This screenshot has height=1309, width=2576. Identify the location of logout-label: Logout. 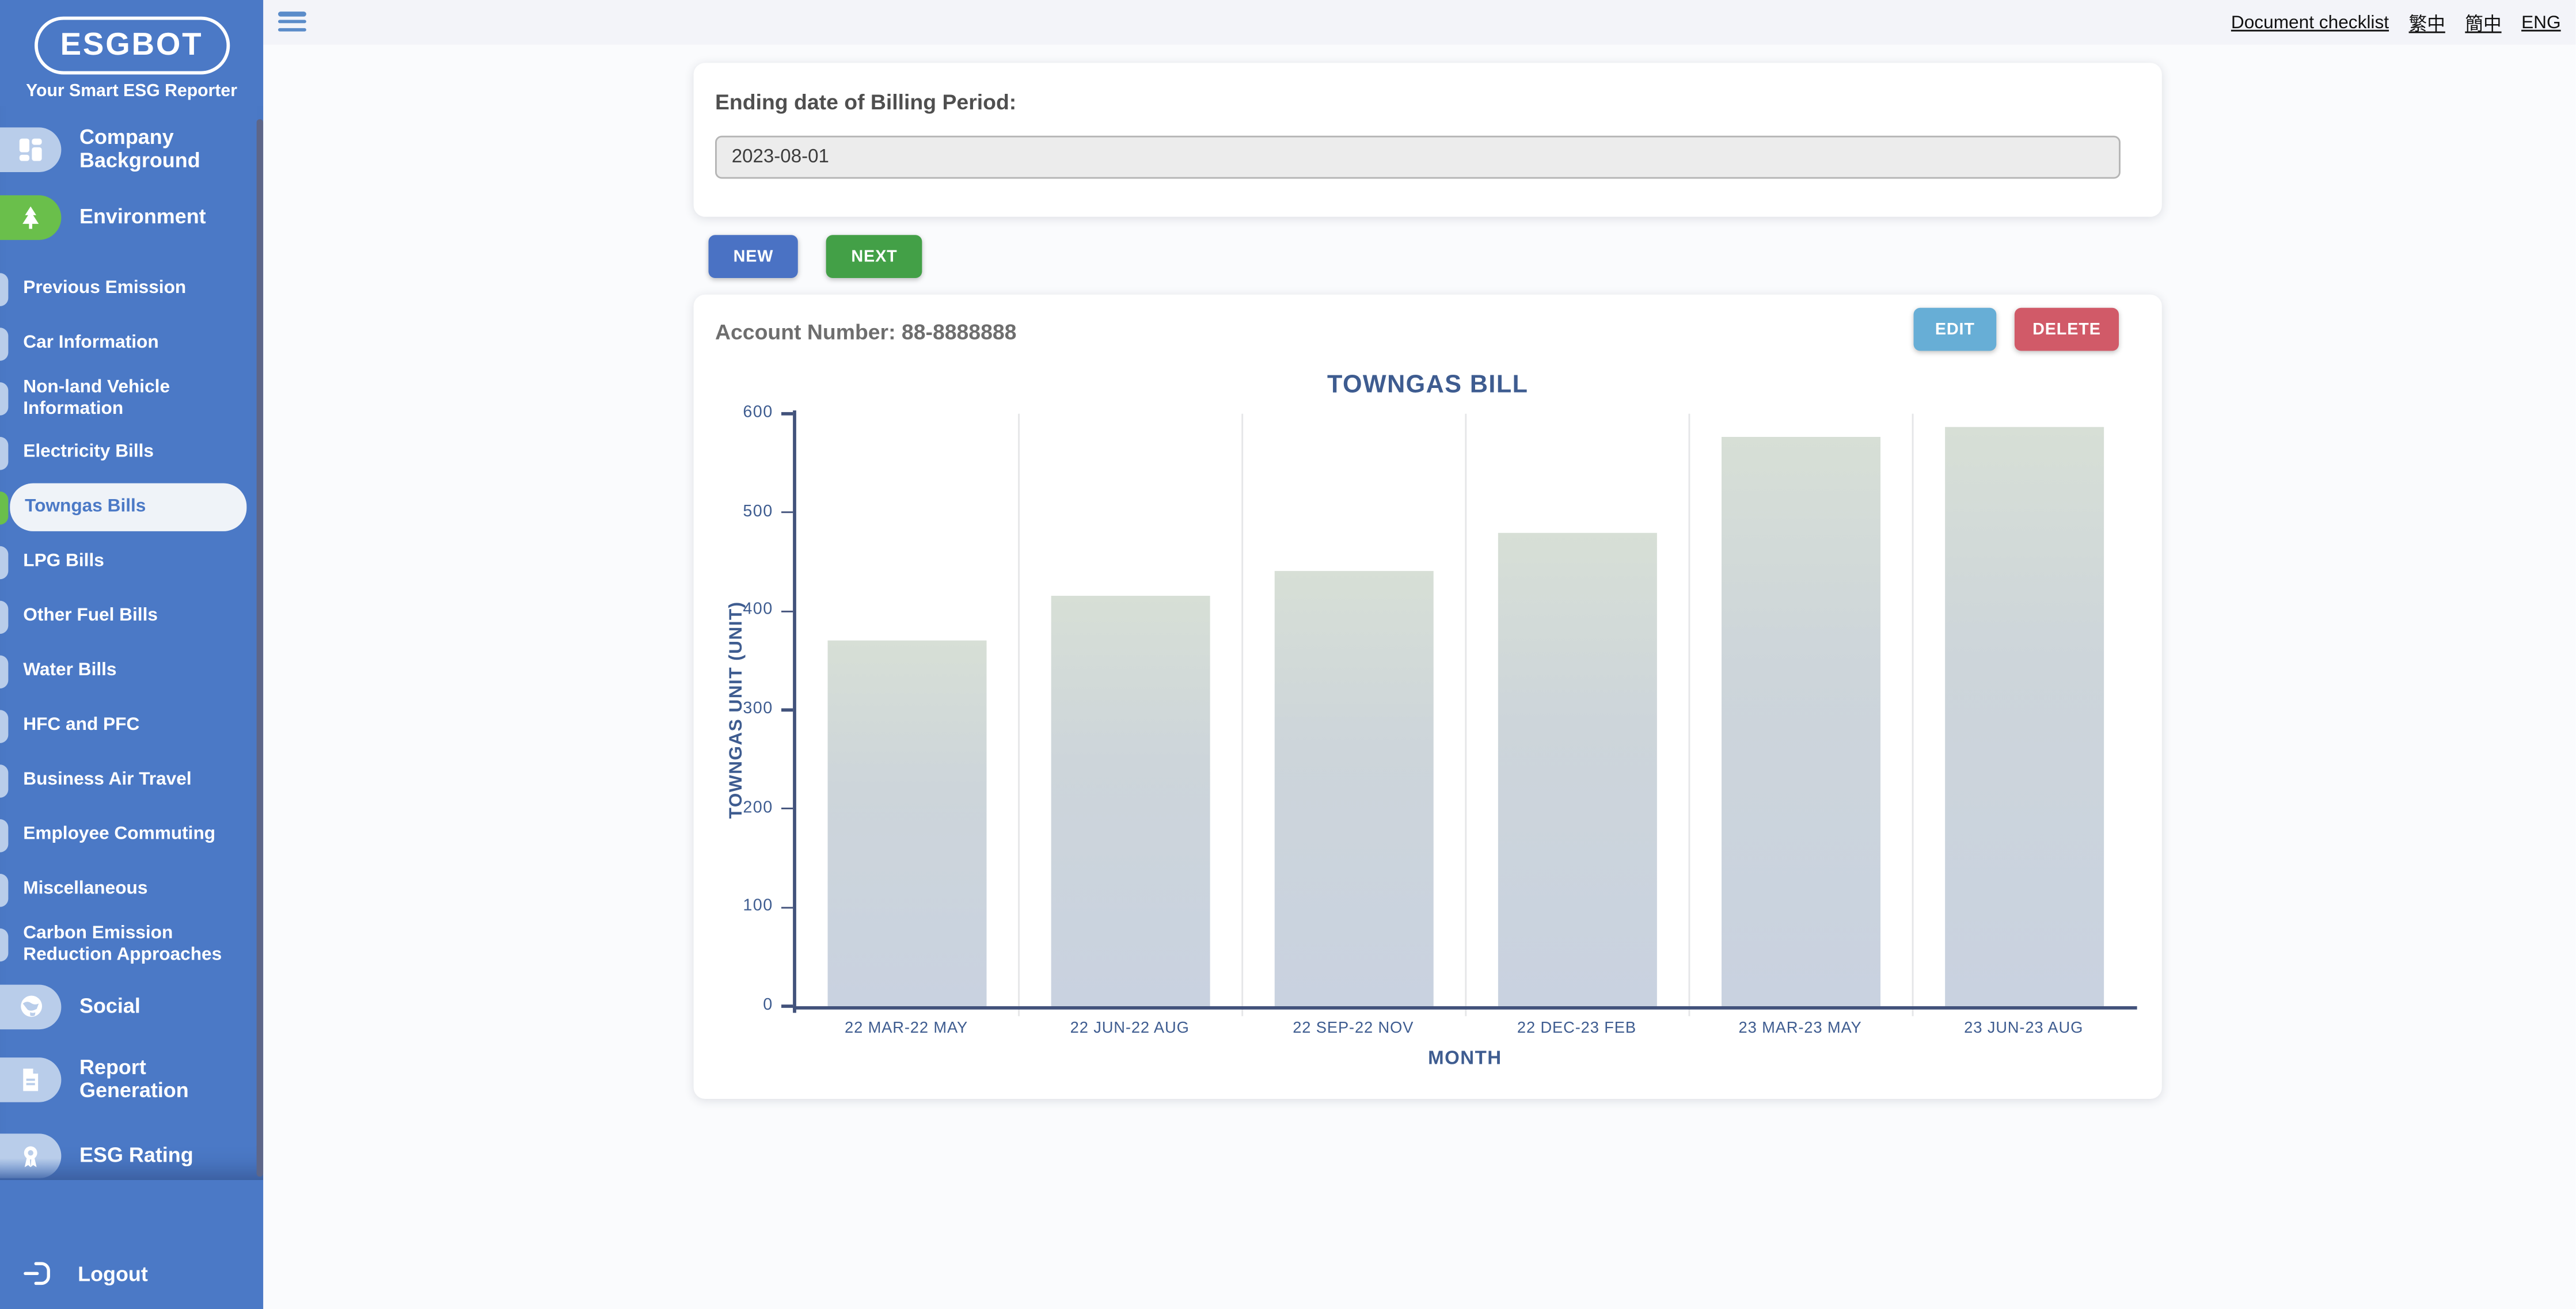
(113, 1273).